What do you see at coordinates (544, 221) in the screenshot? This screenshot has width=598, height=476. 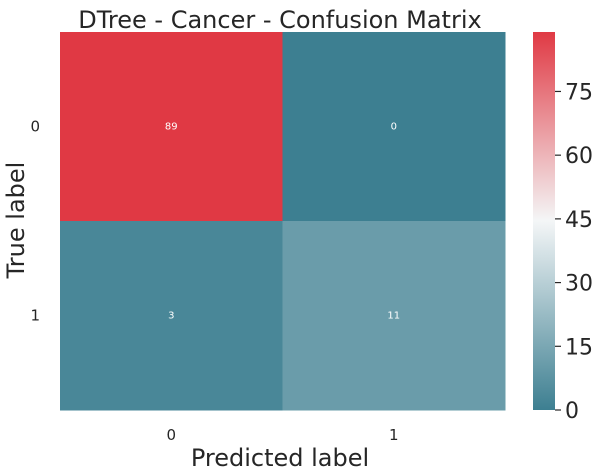 I see `colorbar` at bounding box center [544, 221].